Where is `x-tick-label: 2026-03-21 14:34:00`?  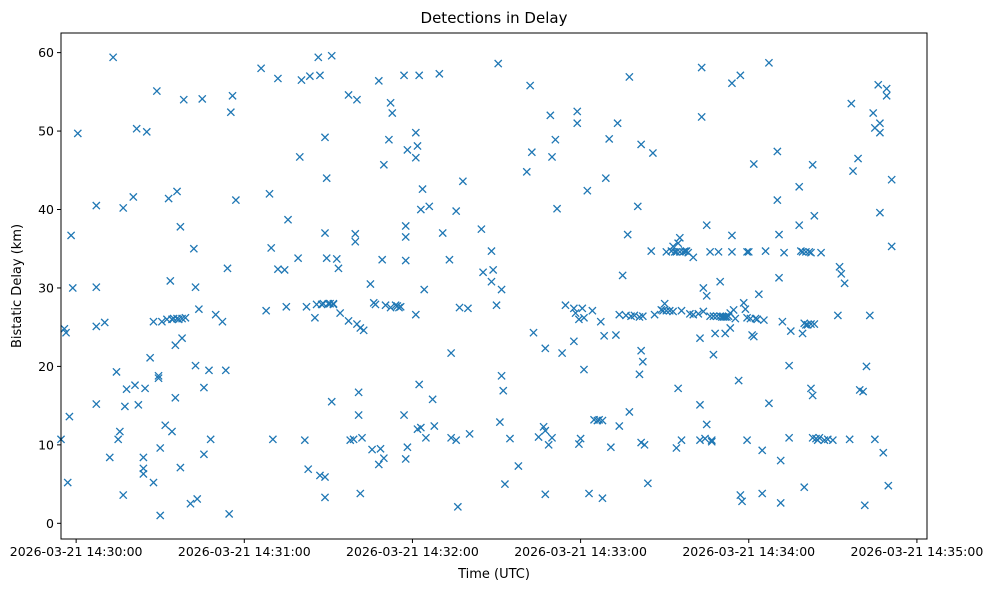
x-tick-label: 2026-03-21 14:34:00 is located at coordinates (748, 551).